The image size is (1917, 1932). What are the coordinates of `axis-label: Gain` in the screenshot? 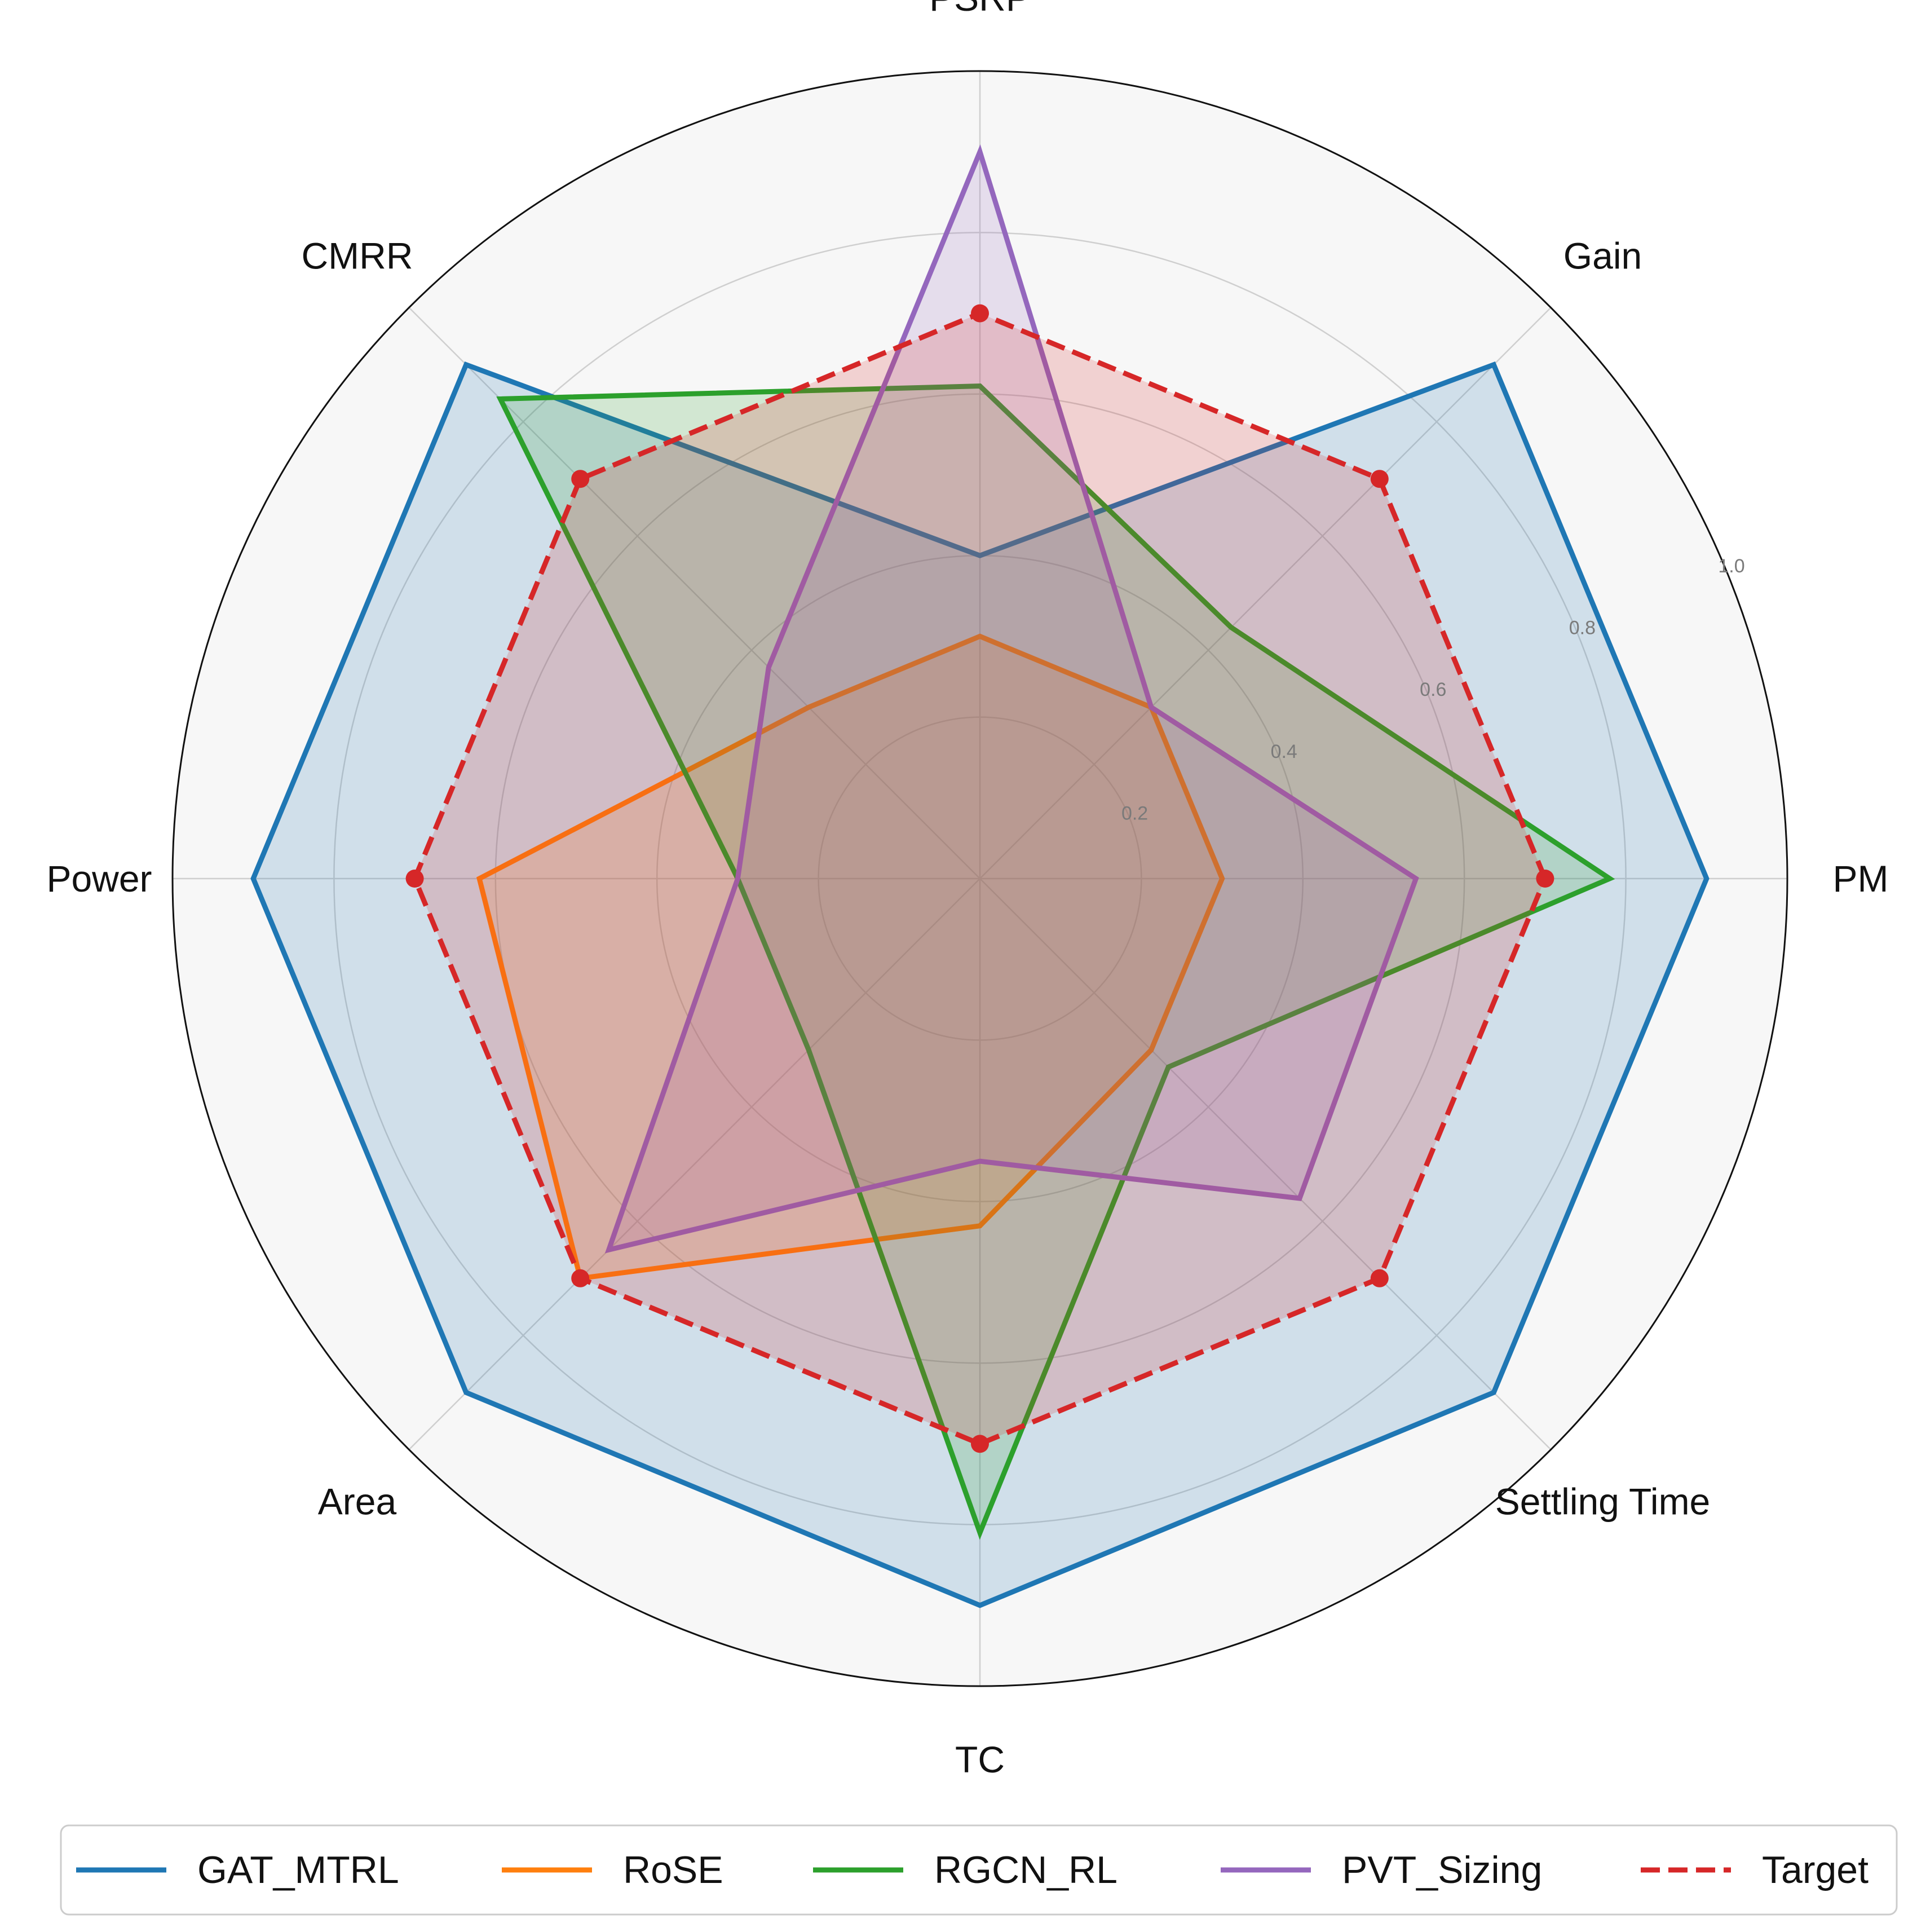 It's located at (1602, 256).